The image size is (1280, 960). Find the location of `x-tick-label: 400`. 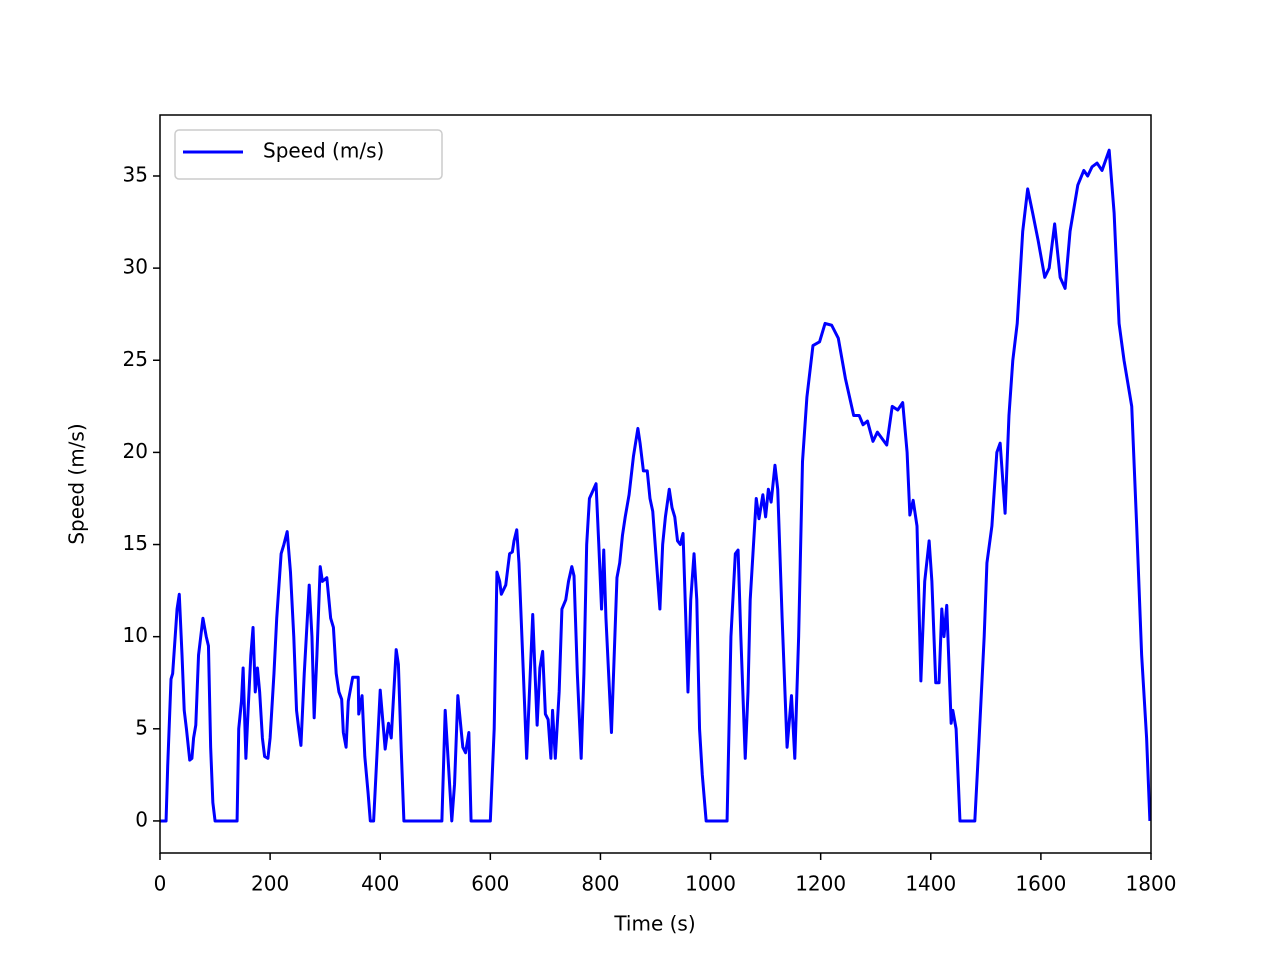

x-tick-label: 400 is located at coordinates (380, 884).